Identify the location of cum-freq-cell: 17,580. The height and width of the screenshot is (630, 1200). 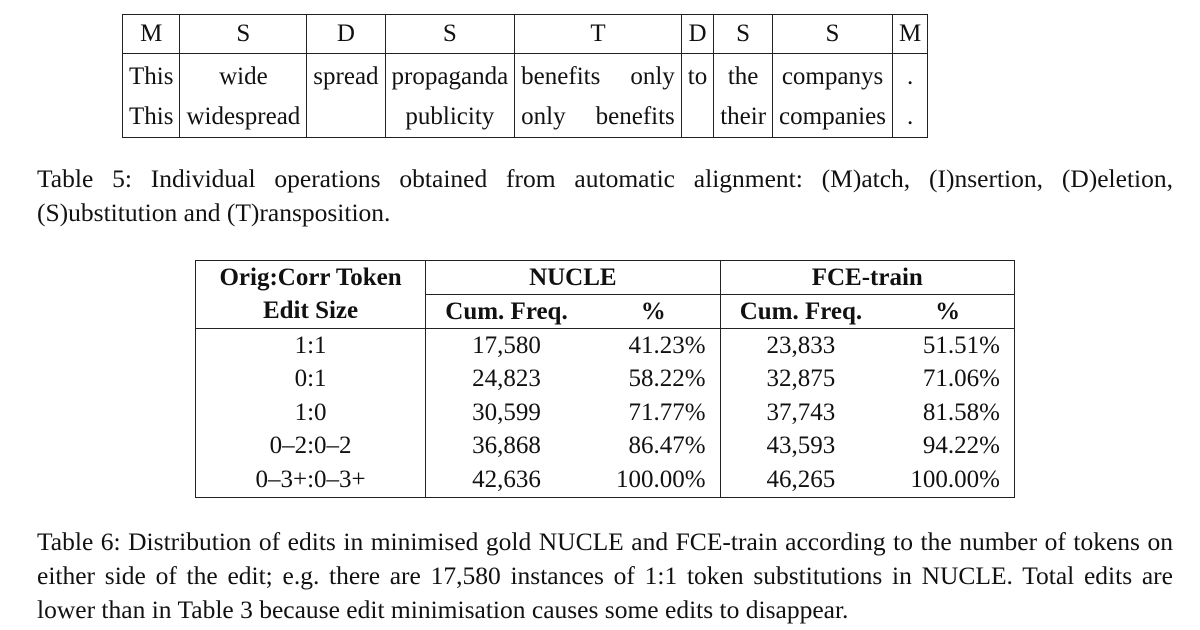
(506, 345).